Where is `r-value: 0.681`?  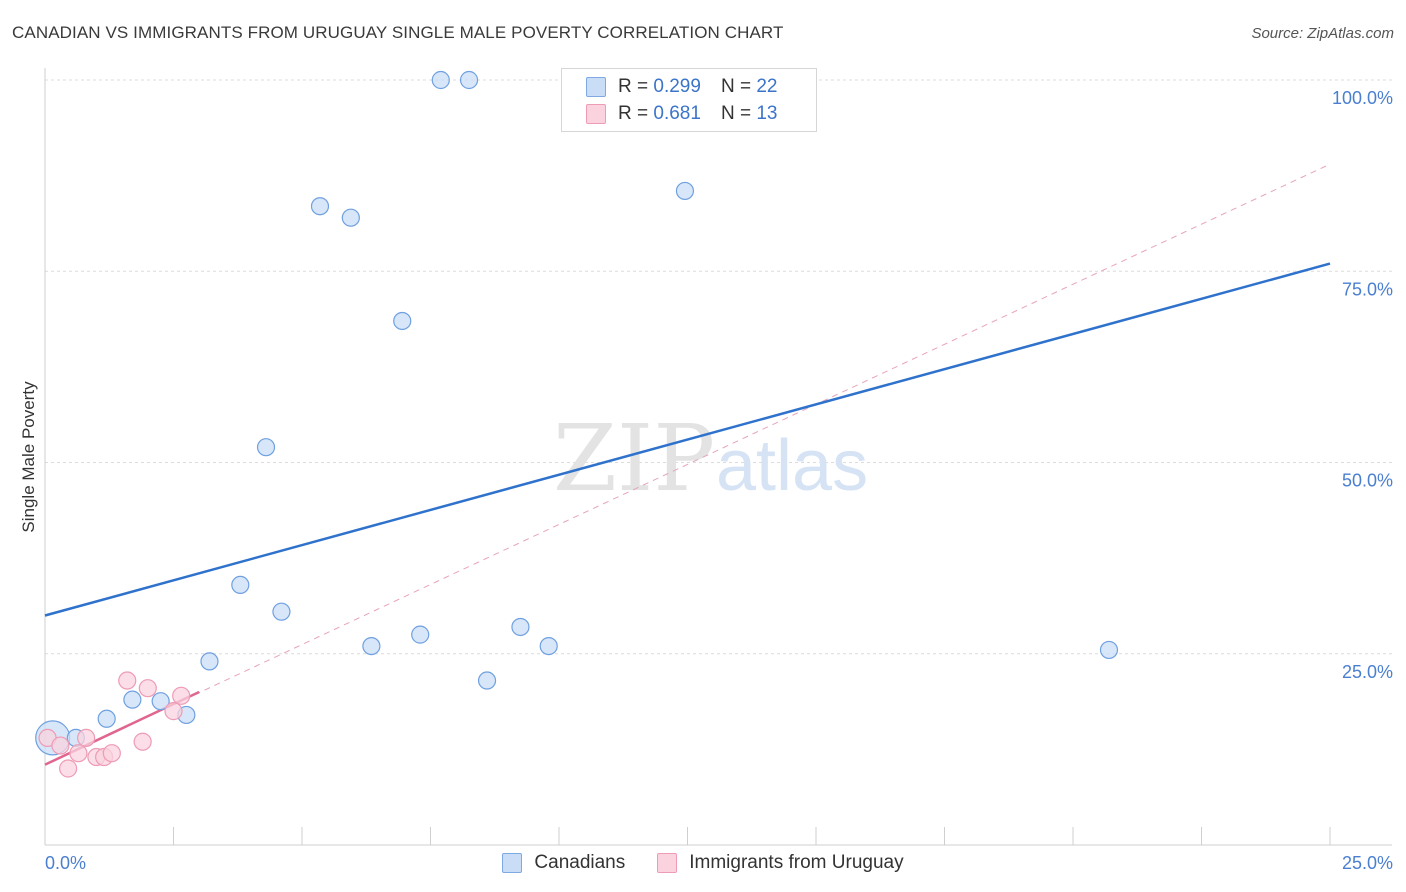
r-value: 0.681 is located at coordinates (677, 113).